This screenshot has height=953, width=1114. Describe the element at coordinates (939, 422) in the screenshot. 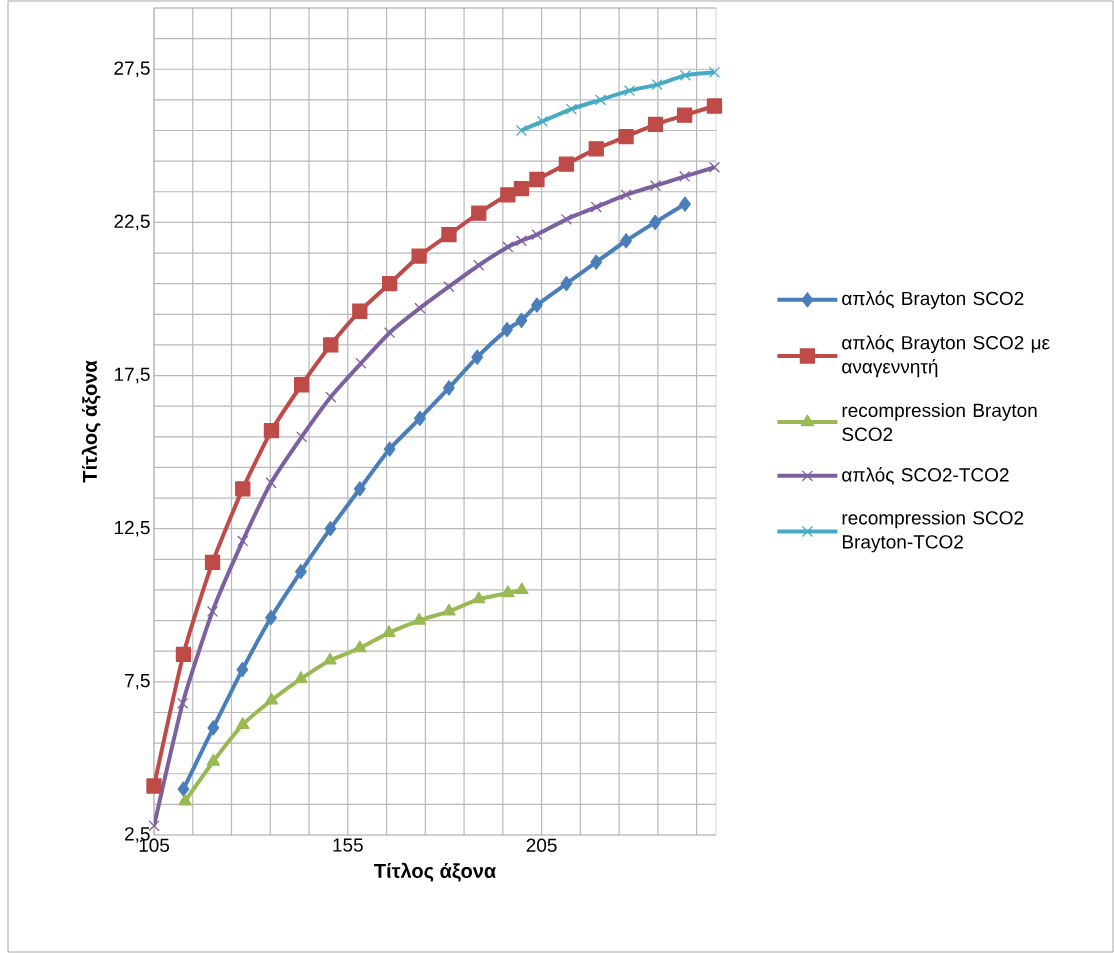

I see `legend-label: recompression Brayton SCO2` at that location.